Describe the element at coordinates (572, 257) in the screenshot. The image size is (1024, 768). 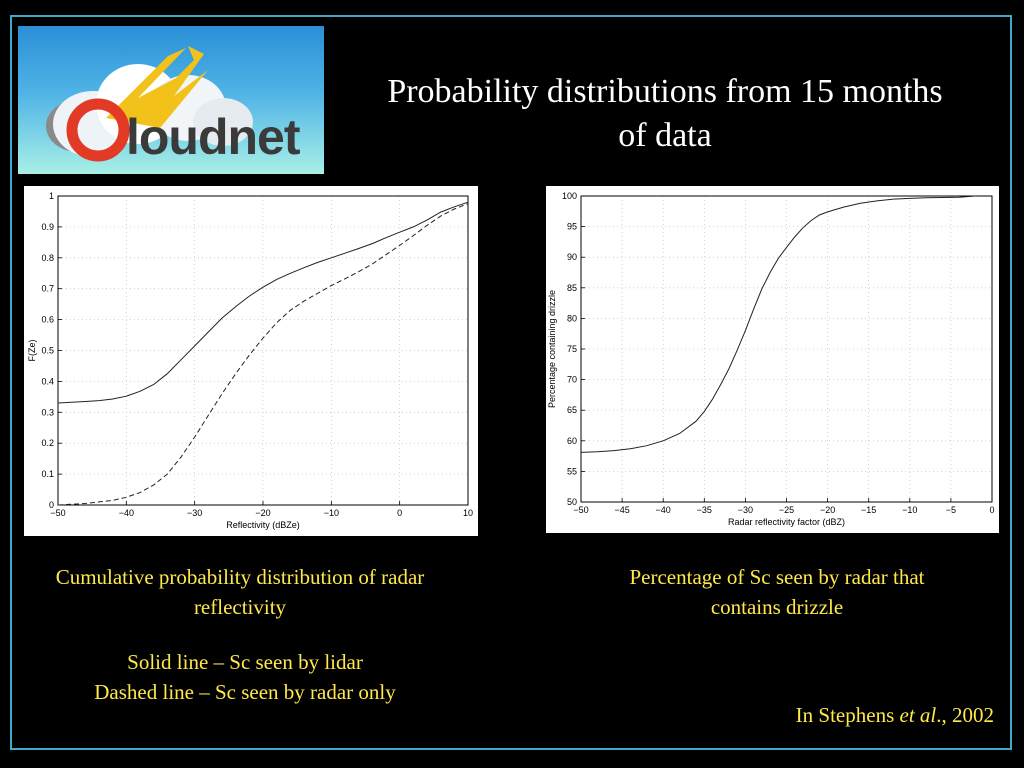
I see `y-tick-label: 90` at that location.